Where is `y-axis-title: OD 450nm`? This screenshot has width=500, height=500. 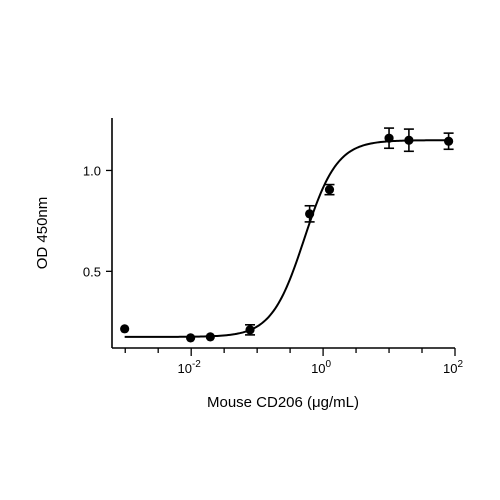 y-axis-title: OD 450nm is located at coordinates (42, 233).